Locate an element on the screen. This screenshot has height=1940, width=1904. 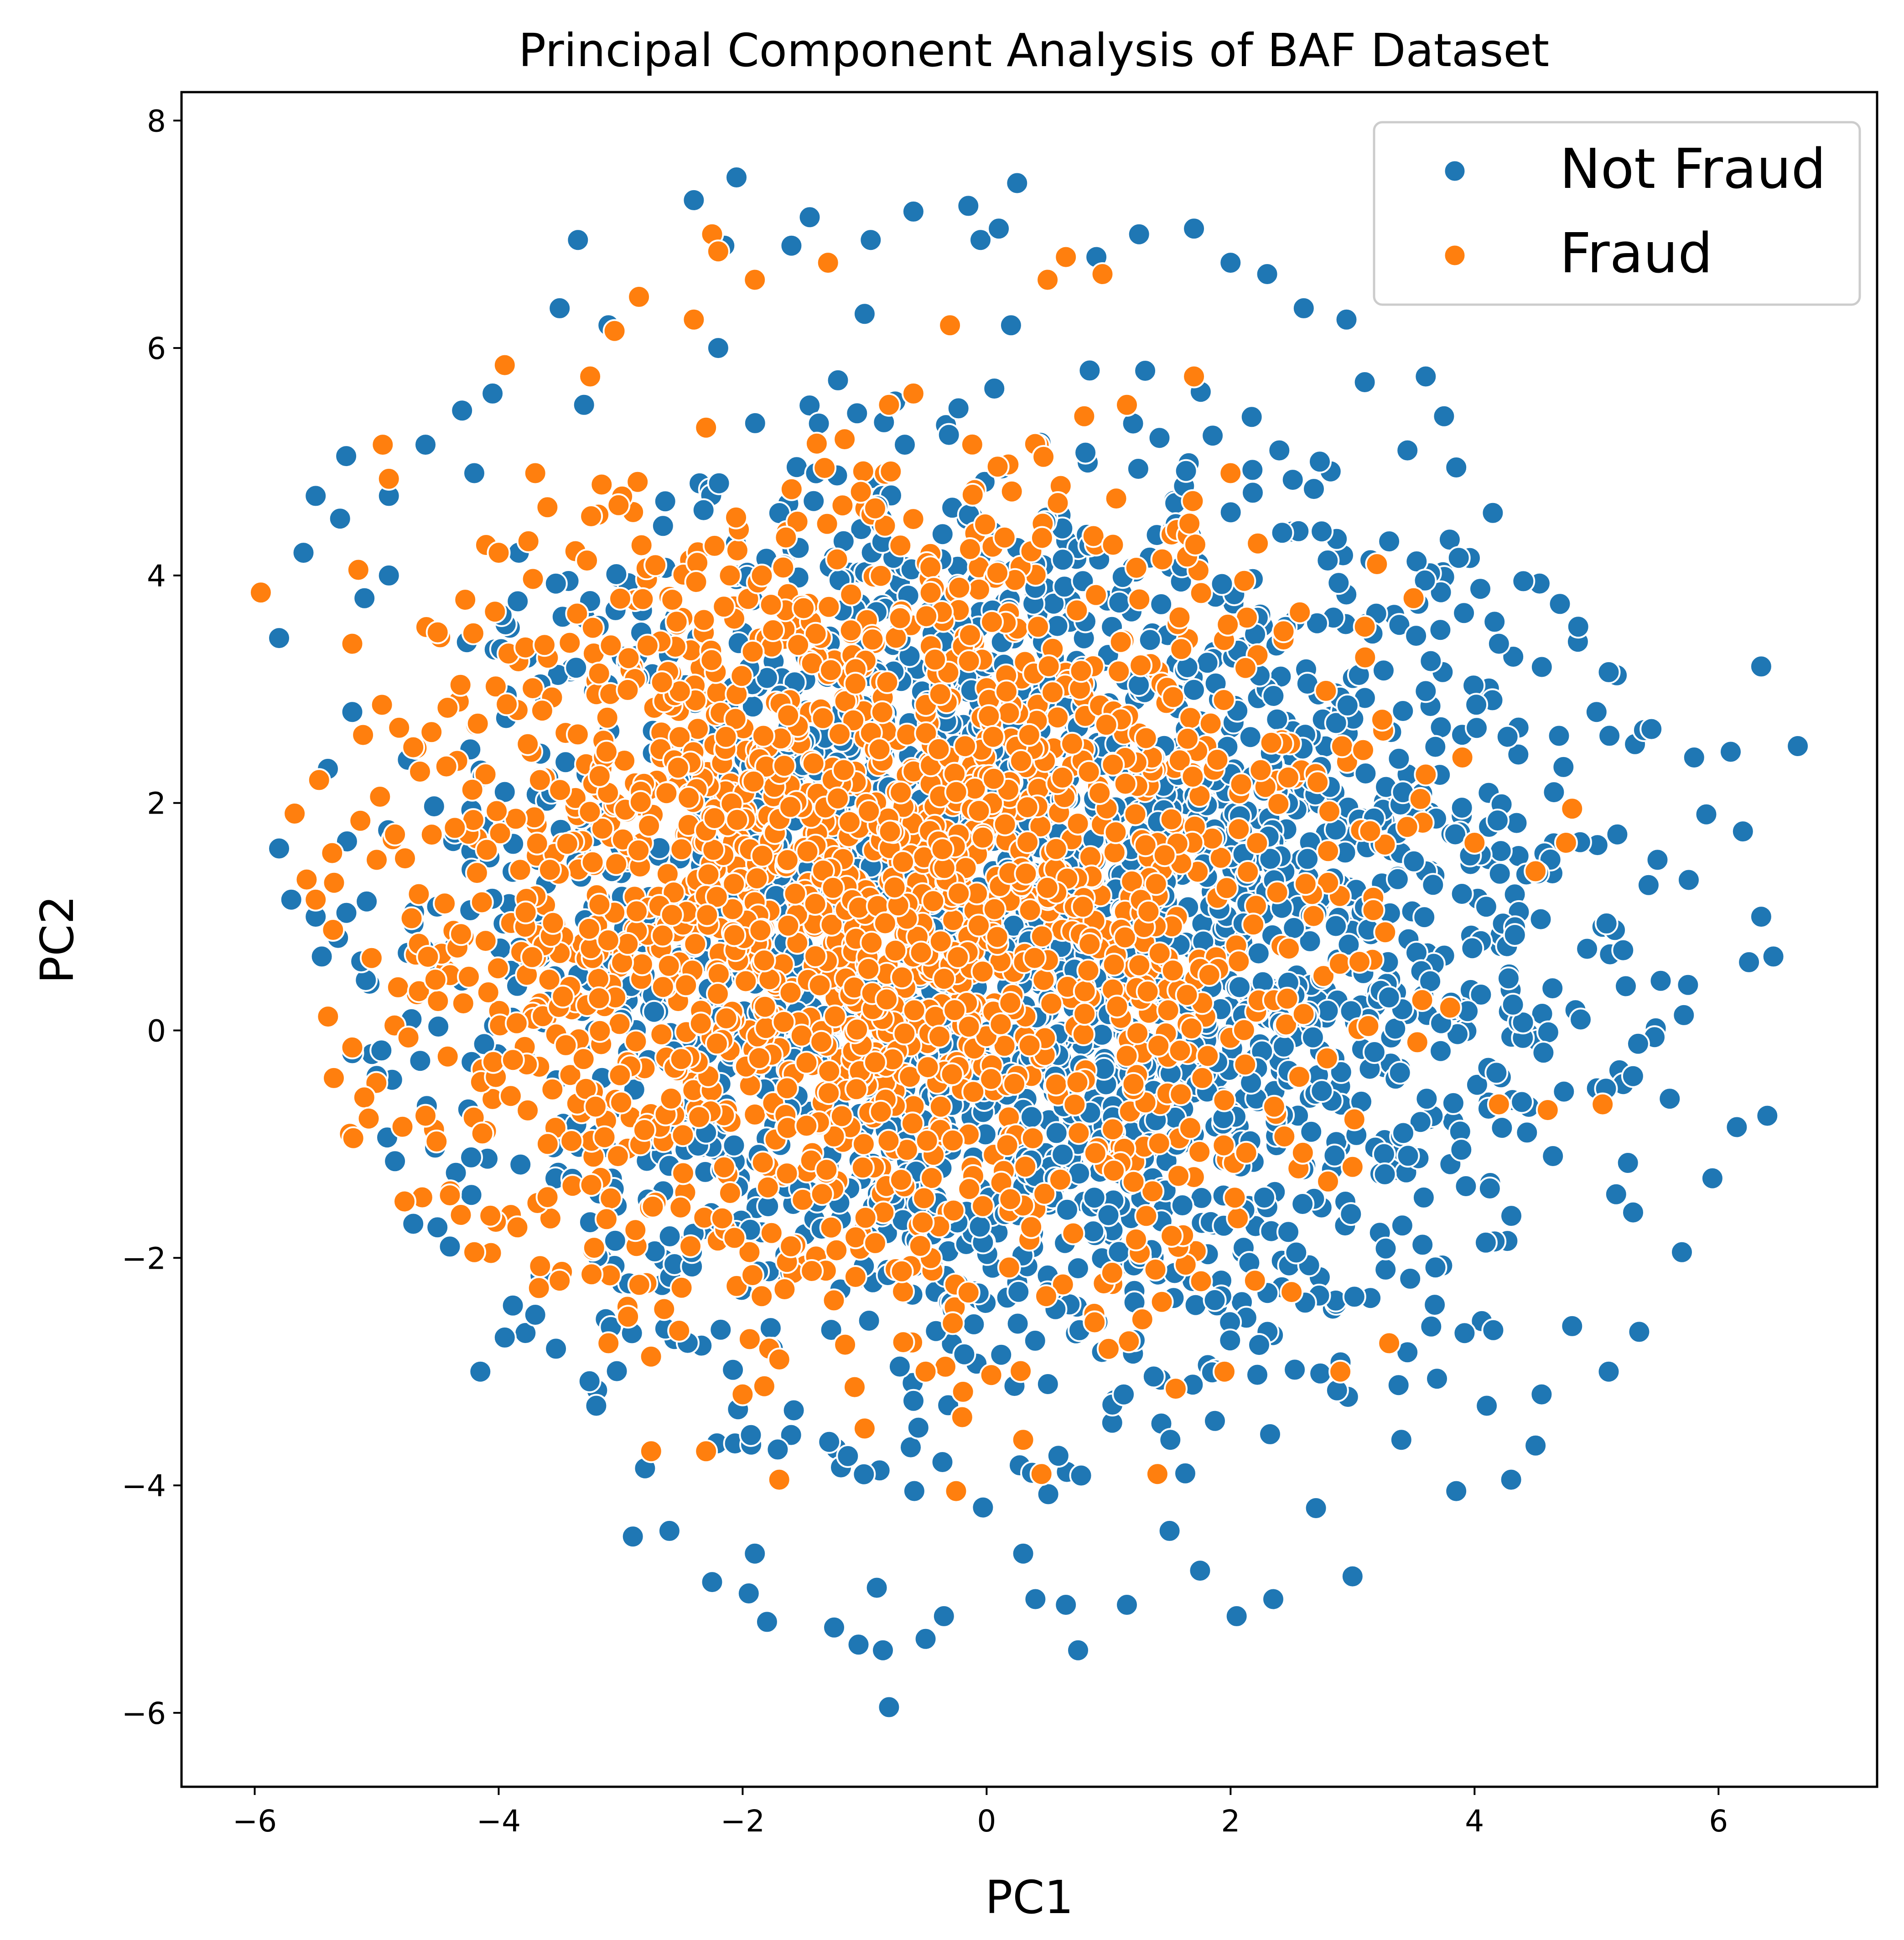
y-tick-label: 0 is located at coordinates (156, 1031).